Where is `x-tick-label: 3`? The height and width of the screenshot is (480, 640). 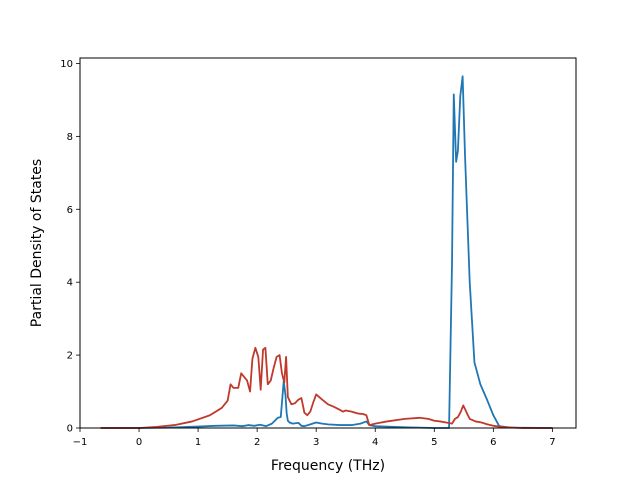
x-tick-label: 3 is located at coordinates (316, 442).